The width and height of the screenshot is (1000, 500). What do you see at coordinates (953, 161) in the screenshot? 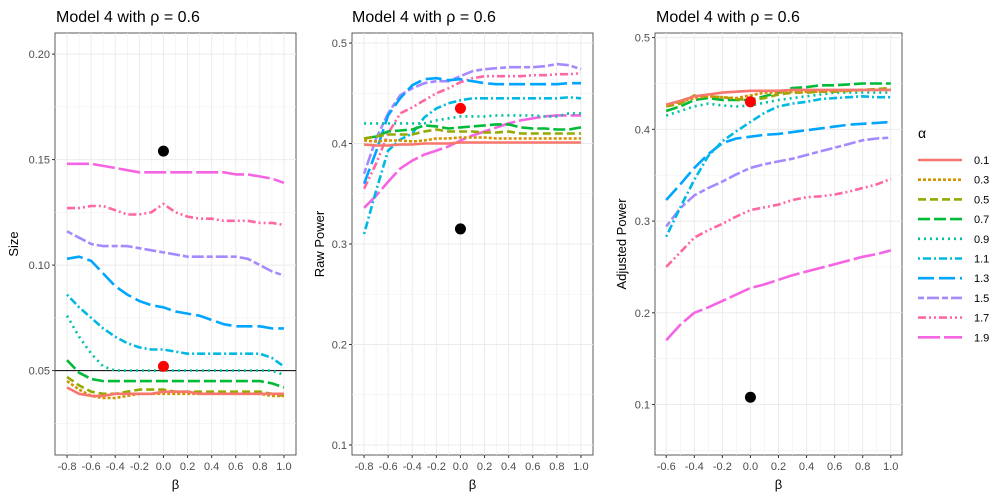
I see `legend-item: 0.1` at bounding box center [953, 161].